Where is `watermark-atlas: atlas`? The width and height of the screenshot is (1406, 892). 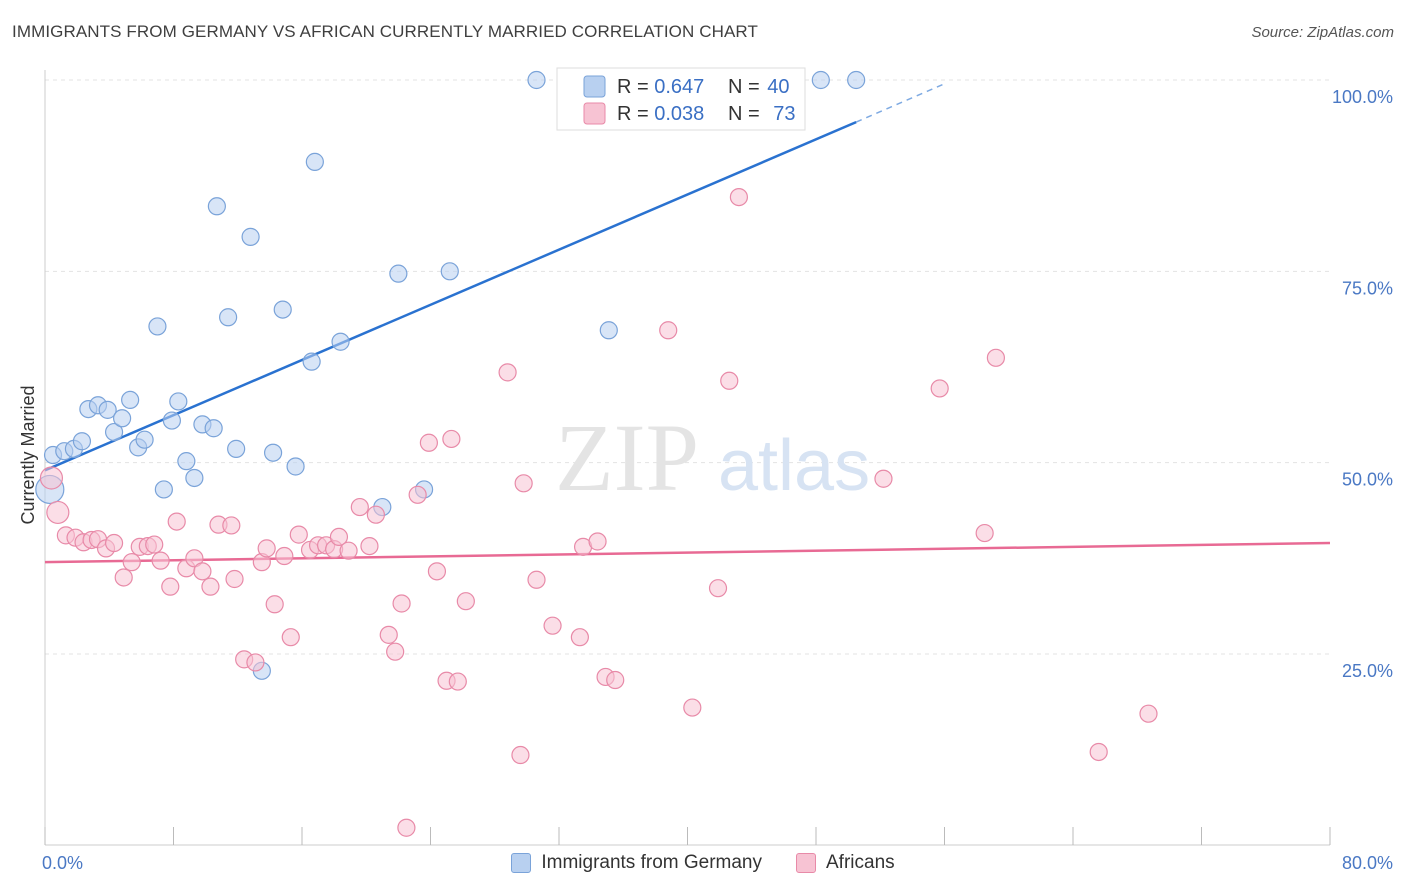
watermark-atlas: atlas is located at coordinates (794, 466).